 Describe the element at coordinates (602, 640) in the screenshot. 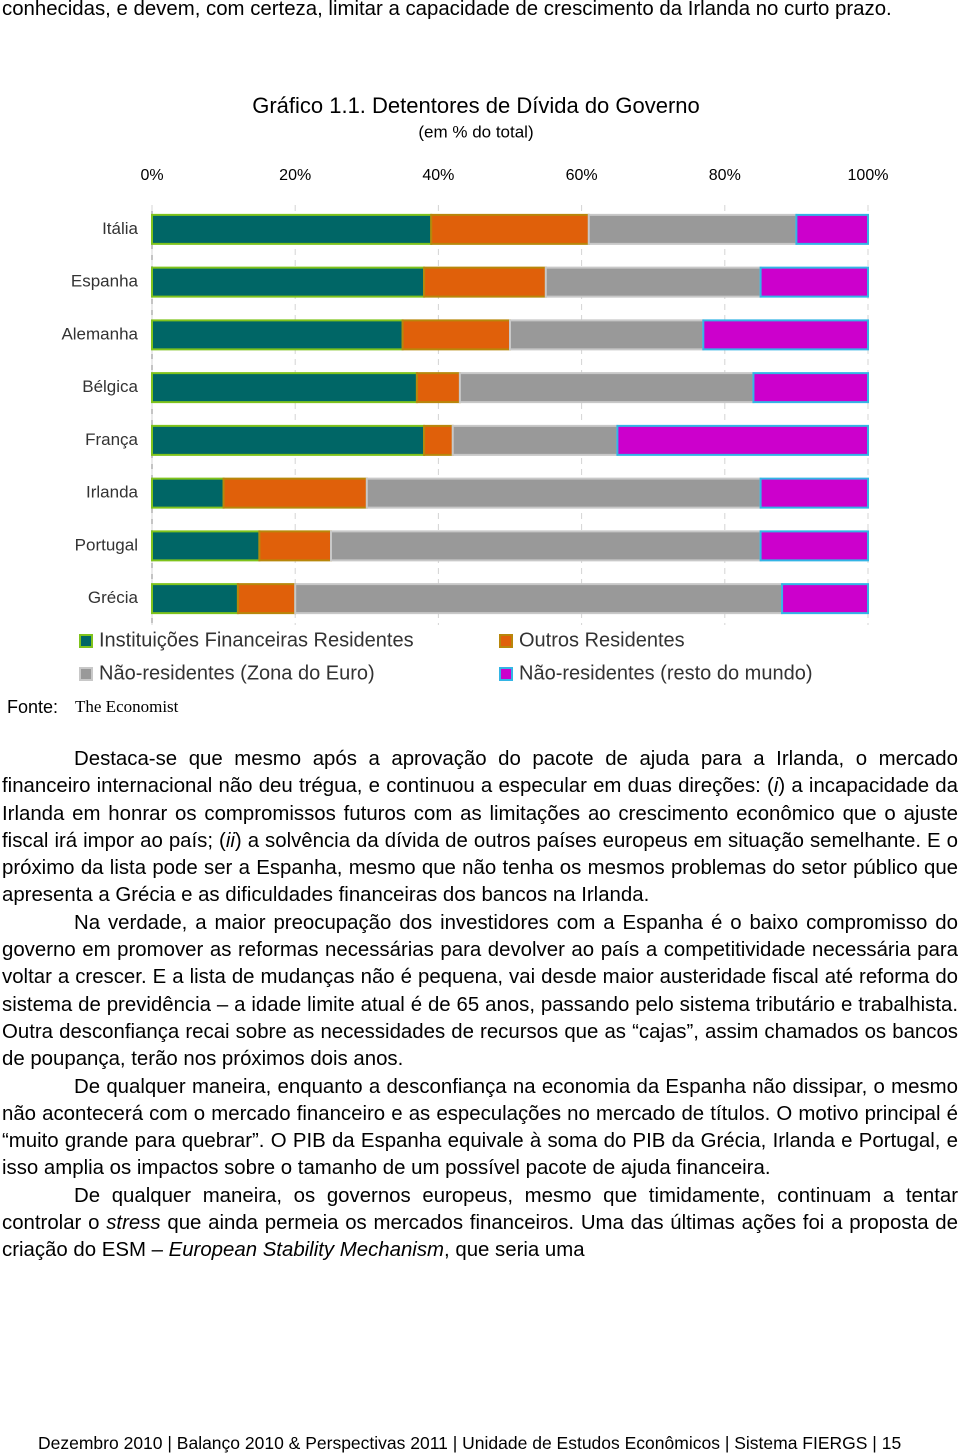

I see `legend-label: Outros Residentes` at that location.